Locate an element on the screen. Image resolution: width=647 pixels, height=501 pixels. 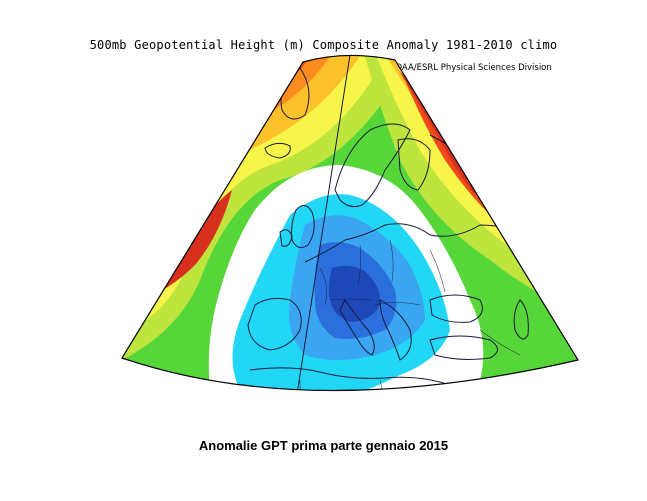
border-north-africa is located at coordinates (302, 385).